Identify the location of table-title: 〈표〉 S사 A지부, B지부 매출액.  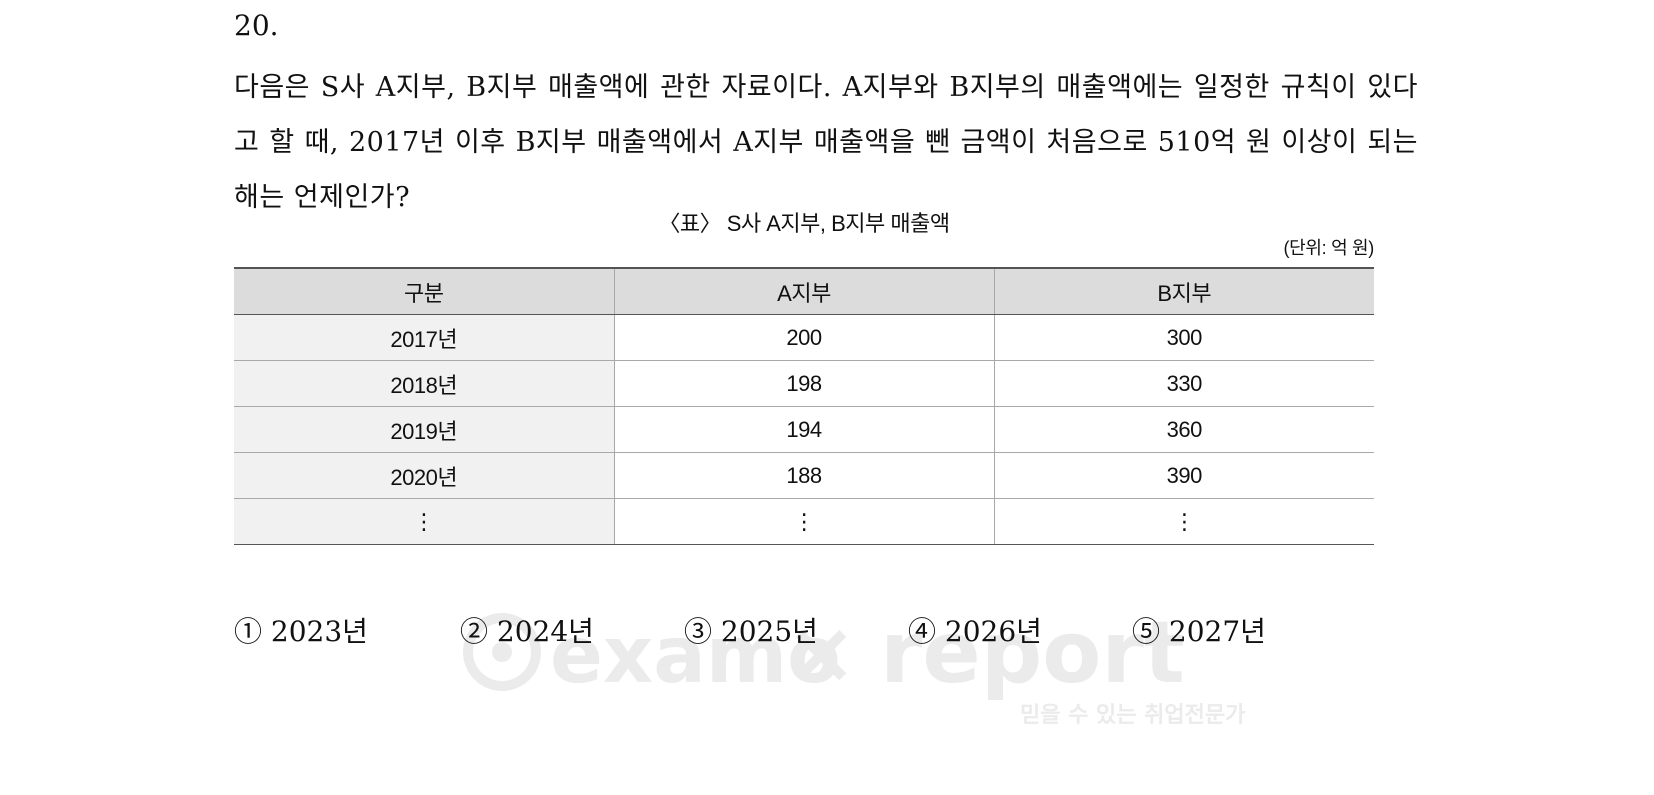
(804, 223).